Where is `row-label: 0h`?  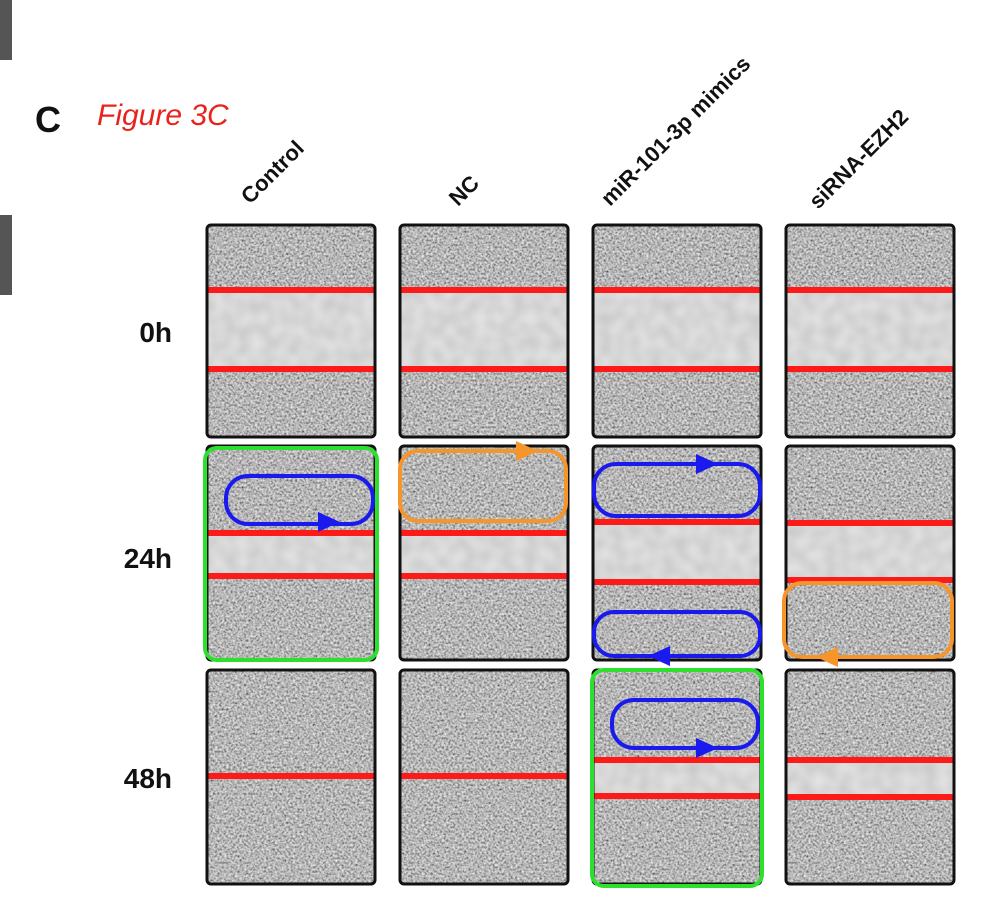 row-label: 0h is located at coordinates (155, 332).